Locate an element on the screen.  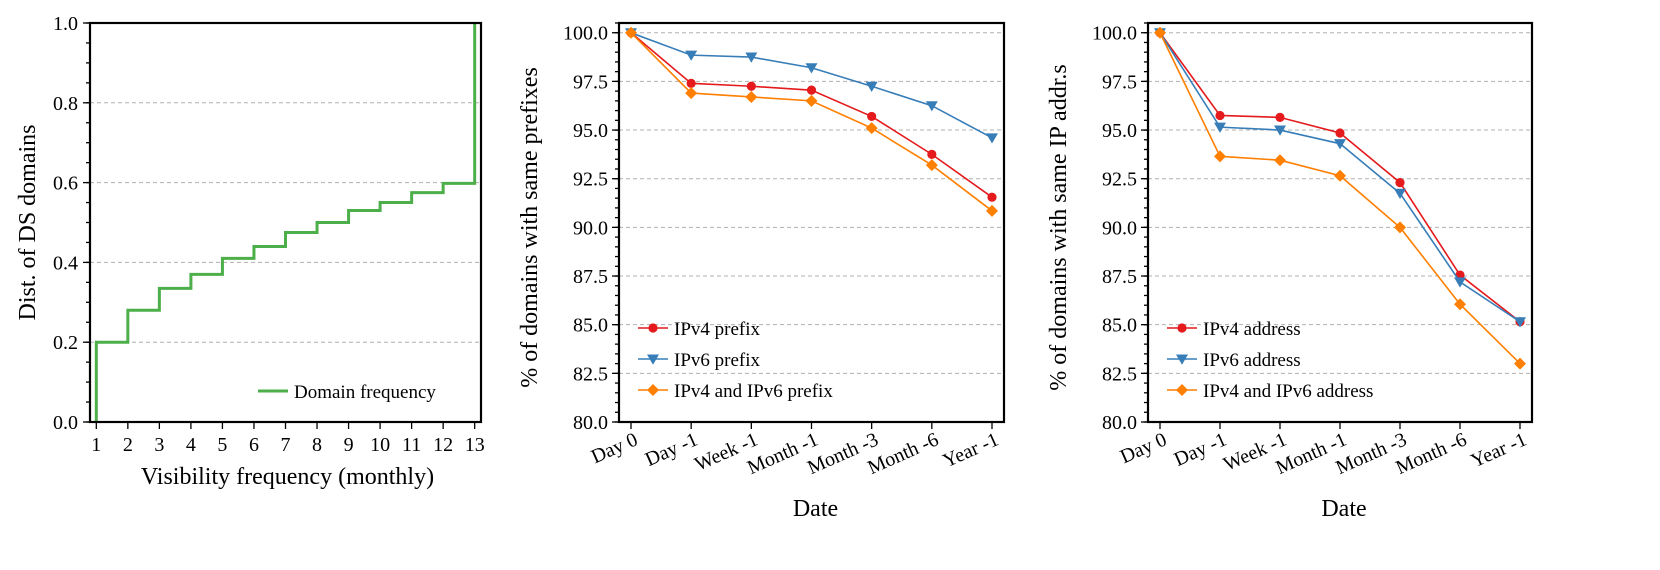
legend-label-ipv4-and-ipv6-address: IPv4 and IPv6 address is located at coordinates (1288, 391).